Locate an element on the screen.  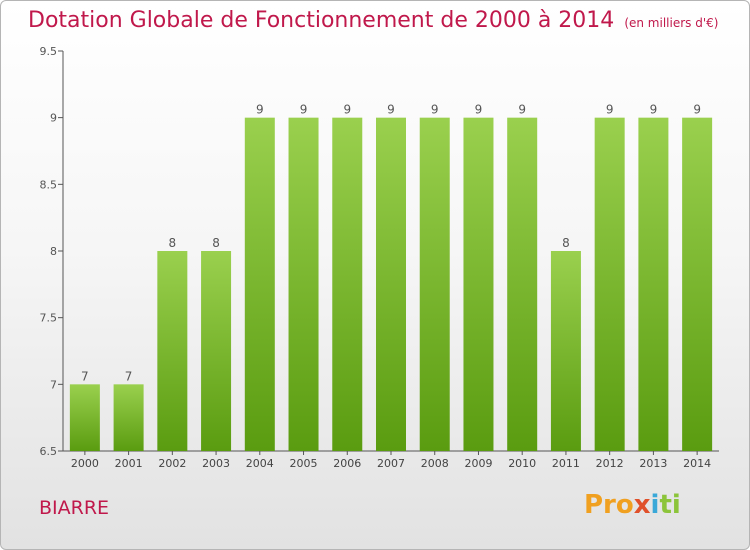
x-tick-label: 2009 is located at coordinates (478, 463).